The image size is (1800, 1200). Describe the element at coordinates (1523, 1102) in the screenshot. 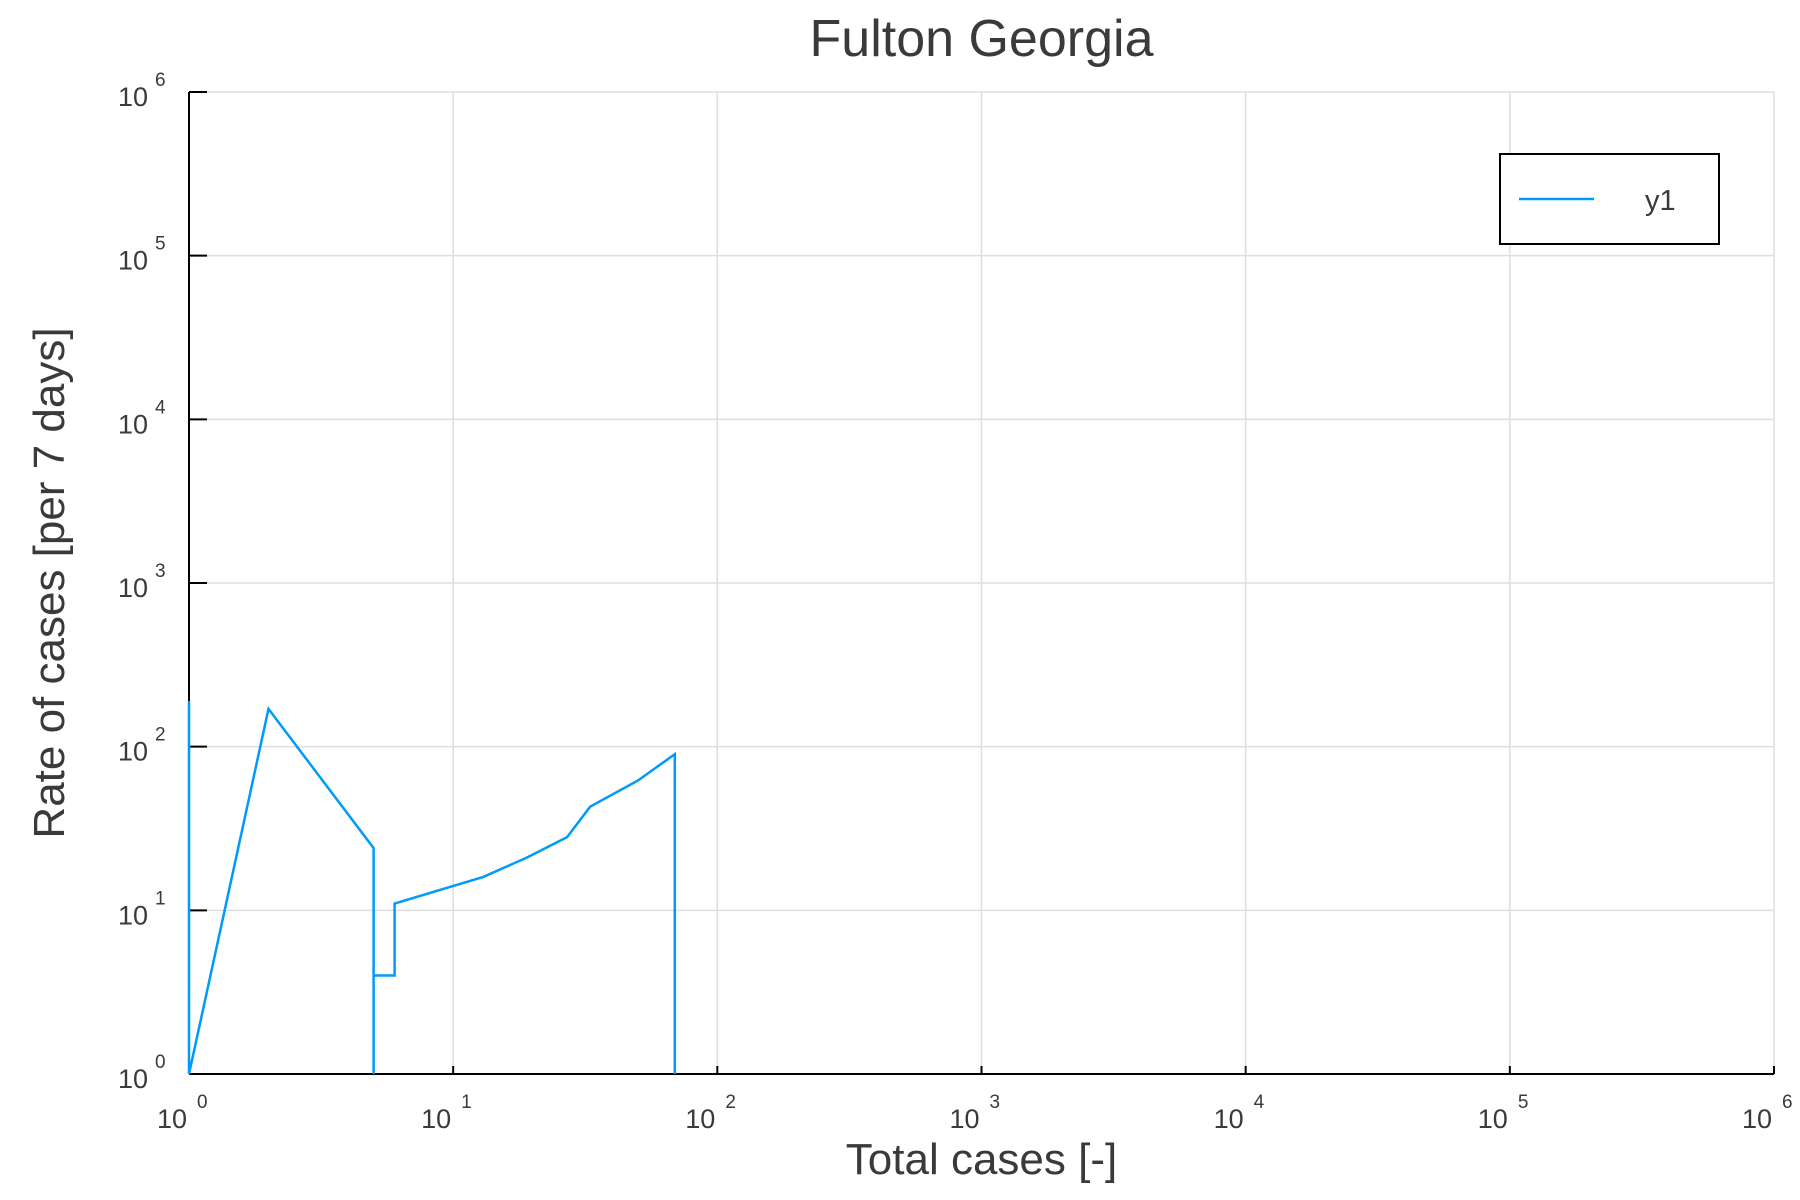

I see `x-tick-exponent: 5` at that location.